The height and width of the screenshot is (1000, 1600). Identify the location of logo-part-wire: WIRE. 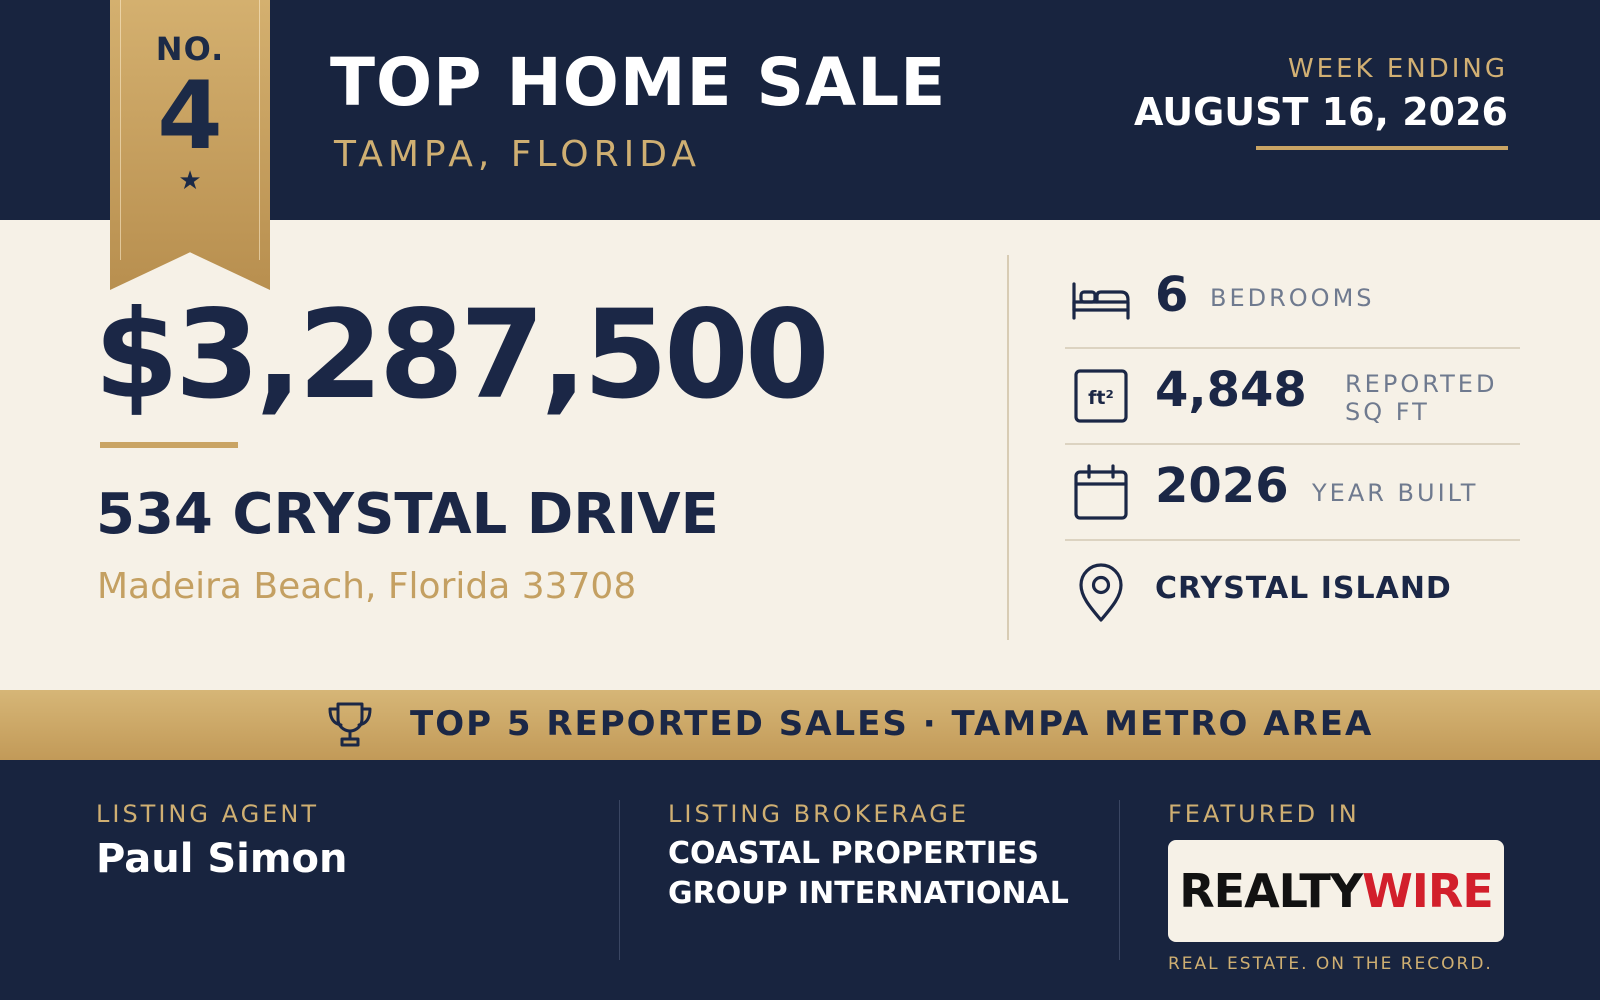
(1428, 891).